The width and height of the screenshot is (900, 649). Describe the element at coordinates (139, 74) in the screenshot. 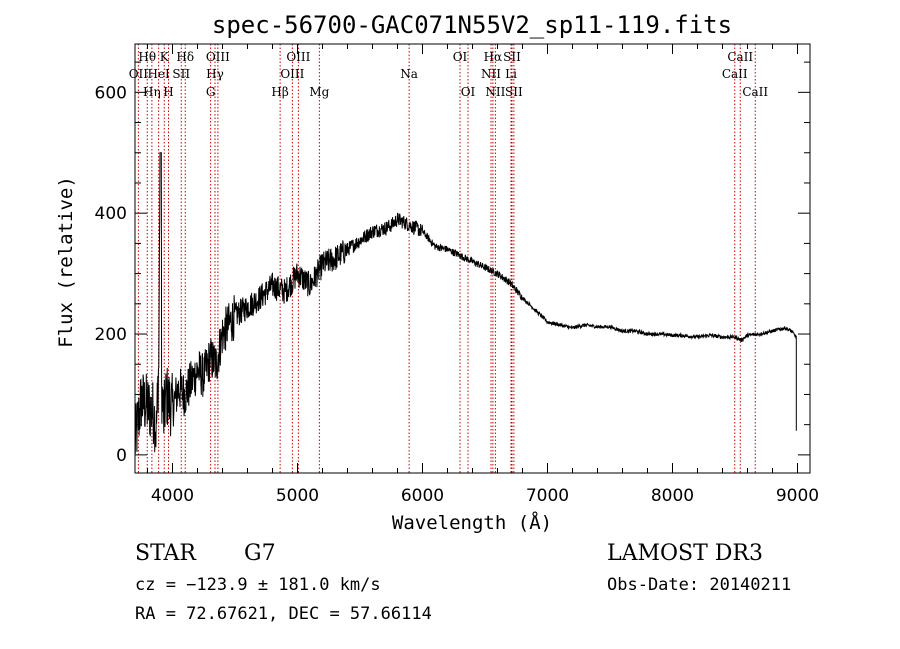

I see `line-label-0: OII` at that location.